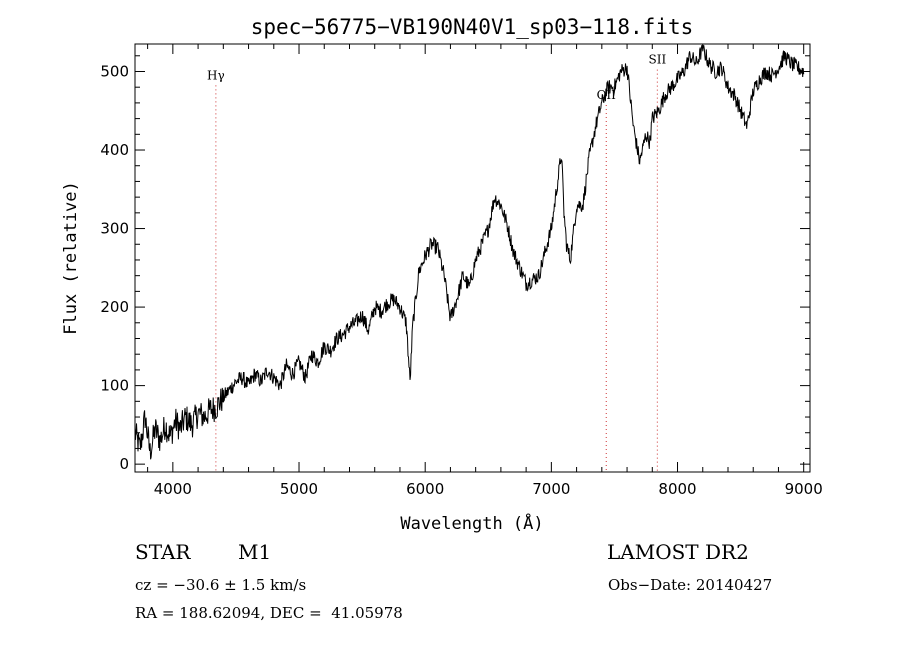 The image size is (900, 650). I want to click on x-tick-label: 6000, so click(425, 489).